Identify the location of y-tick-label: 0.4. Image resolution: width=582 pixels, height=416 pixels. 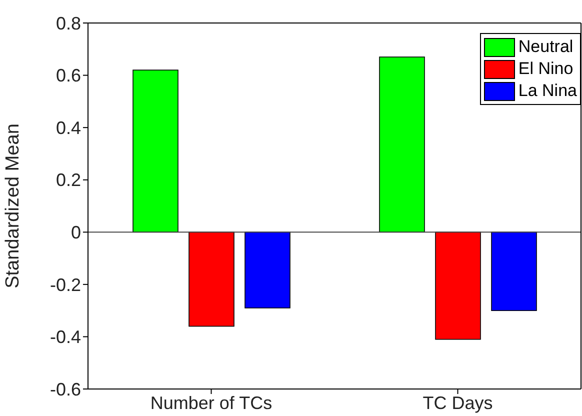
(68, 128).